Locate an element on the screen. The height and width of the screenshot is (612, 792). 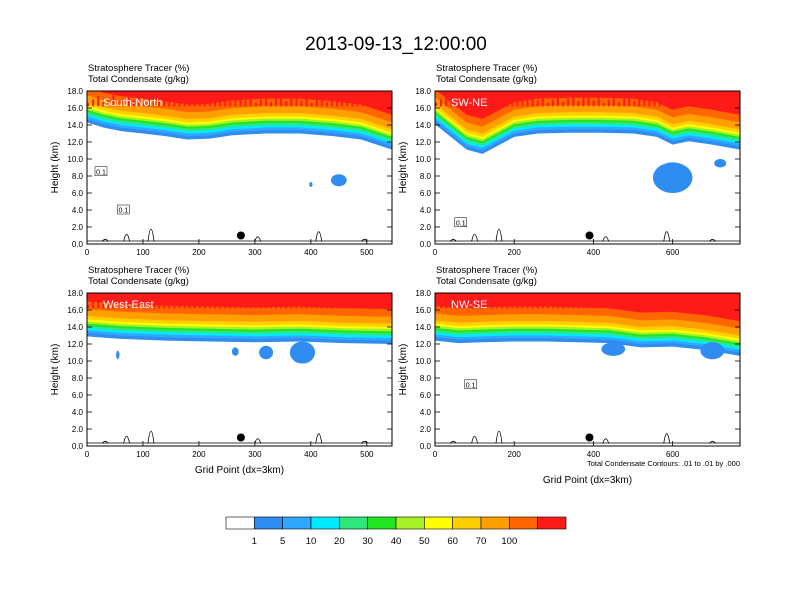
y-axis-label: Height (km) is located at coordinates (55, 370).